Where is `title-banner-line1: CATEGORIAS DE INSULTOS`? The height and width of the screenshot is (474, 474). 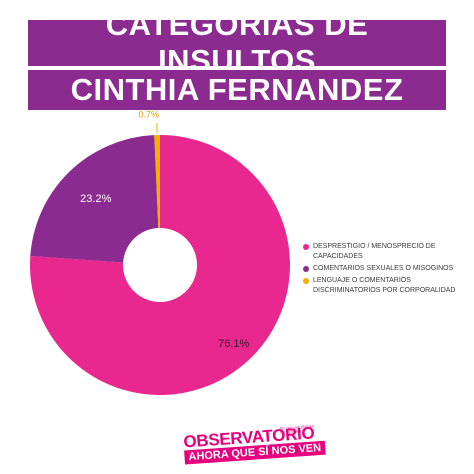 title-banner-line1: CATEGORIAS DE INSULTOS is located at coordinates (237, 42).